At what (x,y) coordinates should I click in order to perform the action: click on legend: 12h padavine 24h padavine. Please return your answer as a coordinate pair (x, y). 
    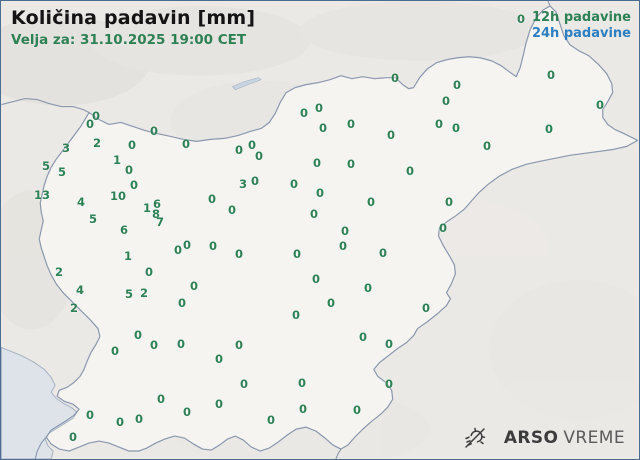
    Looking at the image, I should click on (581, 26).